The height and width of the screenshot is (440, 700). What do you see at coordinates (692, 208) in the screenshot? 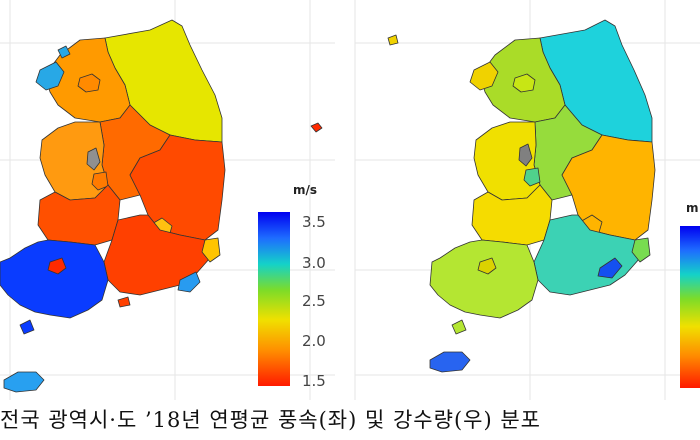
I see `right-legend-unit: m` at bounding box center [692, 208].